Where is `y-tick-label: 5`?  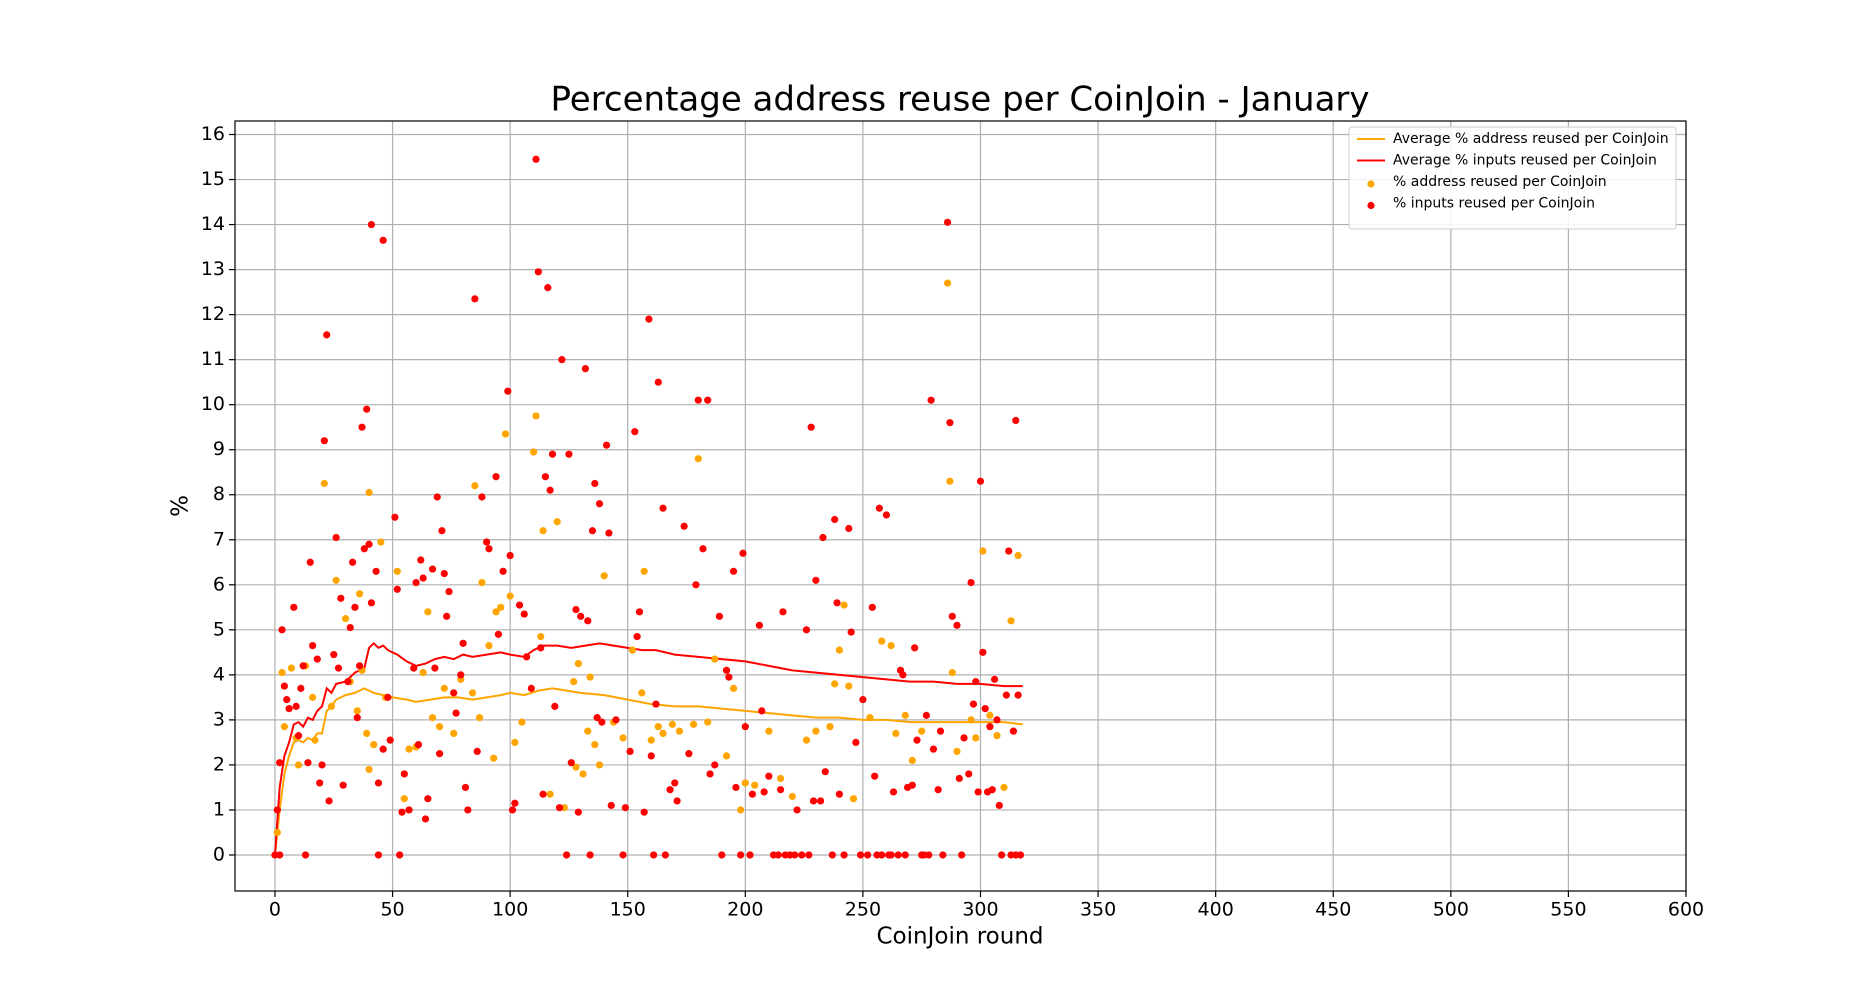
y-tick-label: 5 is located at coordinates (219, 629).